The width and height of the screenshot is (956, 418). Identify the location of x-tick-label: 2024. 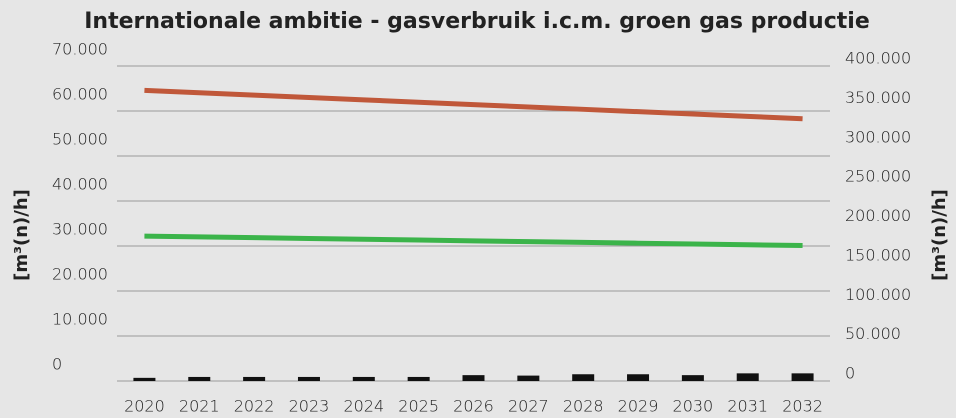
(363, 406).